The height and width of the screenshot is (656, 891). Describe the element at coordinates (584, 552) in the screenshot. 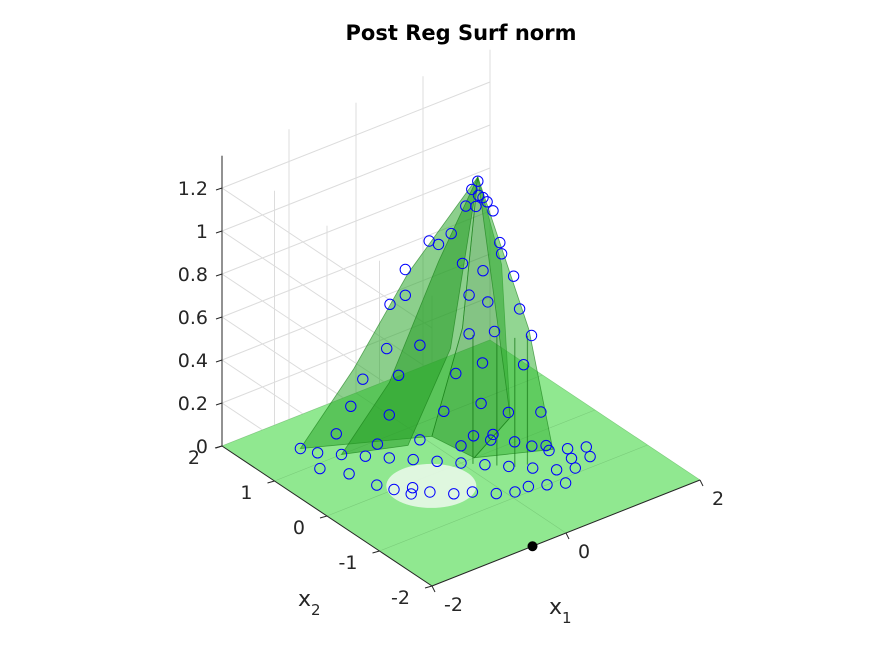

I see `x1-tick-label: 0` at that location.